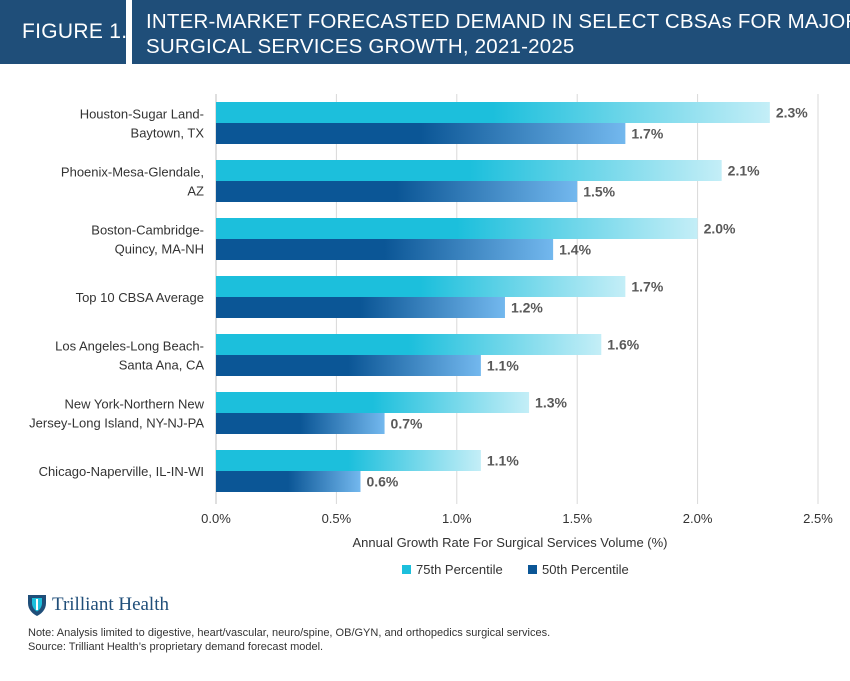 Image resolution: width=850 pixels, height=681 pixels. Describe the element at coordinates (551, 403) in the screenshot. I see `data-label: 1.3%` at that location.